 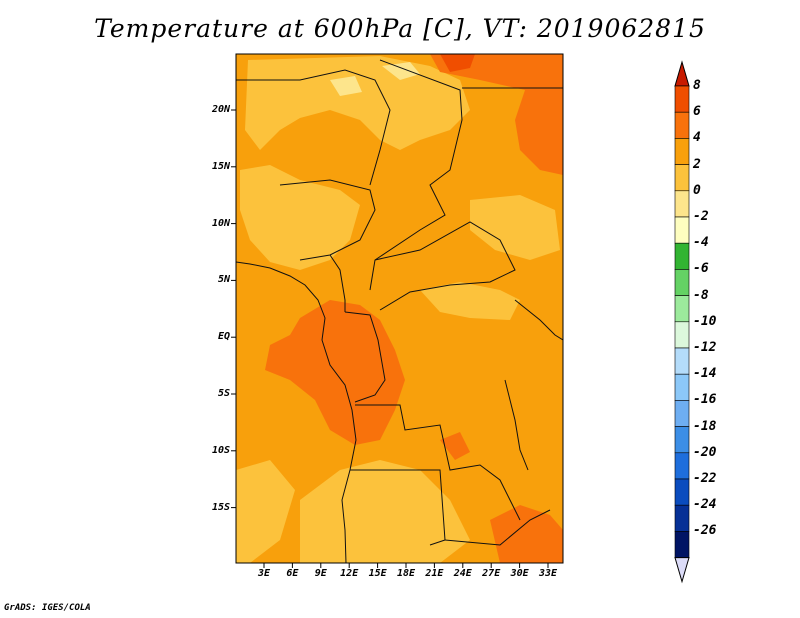 What do you see at coordinates (398, 507) in the screenshot?
I see `border-angola` at bounding box center [398, 507].